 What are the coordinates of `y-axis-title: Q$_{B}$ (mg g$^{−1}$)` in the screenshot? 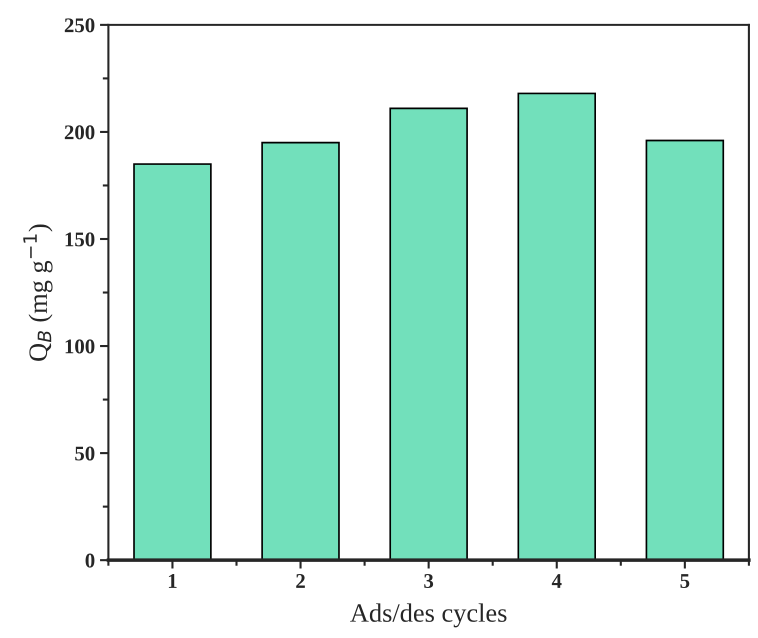 It's located at (38, 292).